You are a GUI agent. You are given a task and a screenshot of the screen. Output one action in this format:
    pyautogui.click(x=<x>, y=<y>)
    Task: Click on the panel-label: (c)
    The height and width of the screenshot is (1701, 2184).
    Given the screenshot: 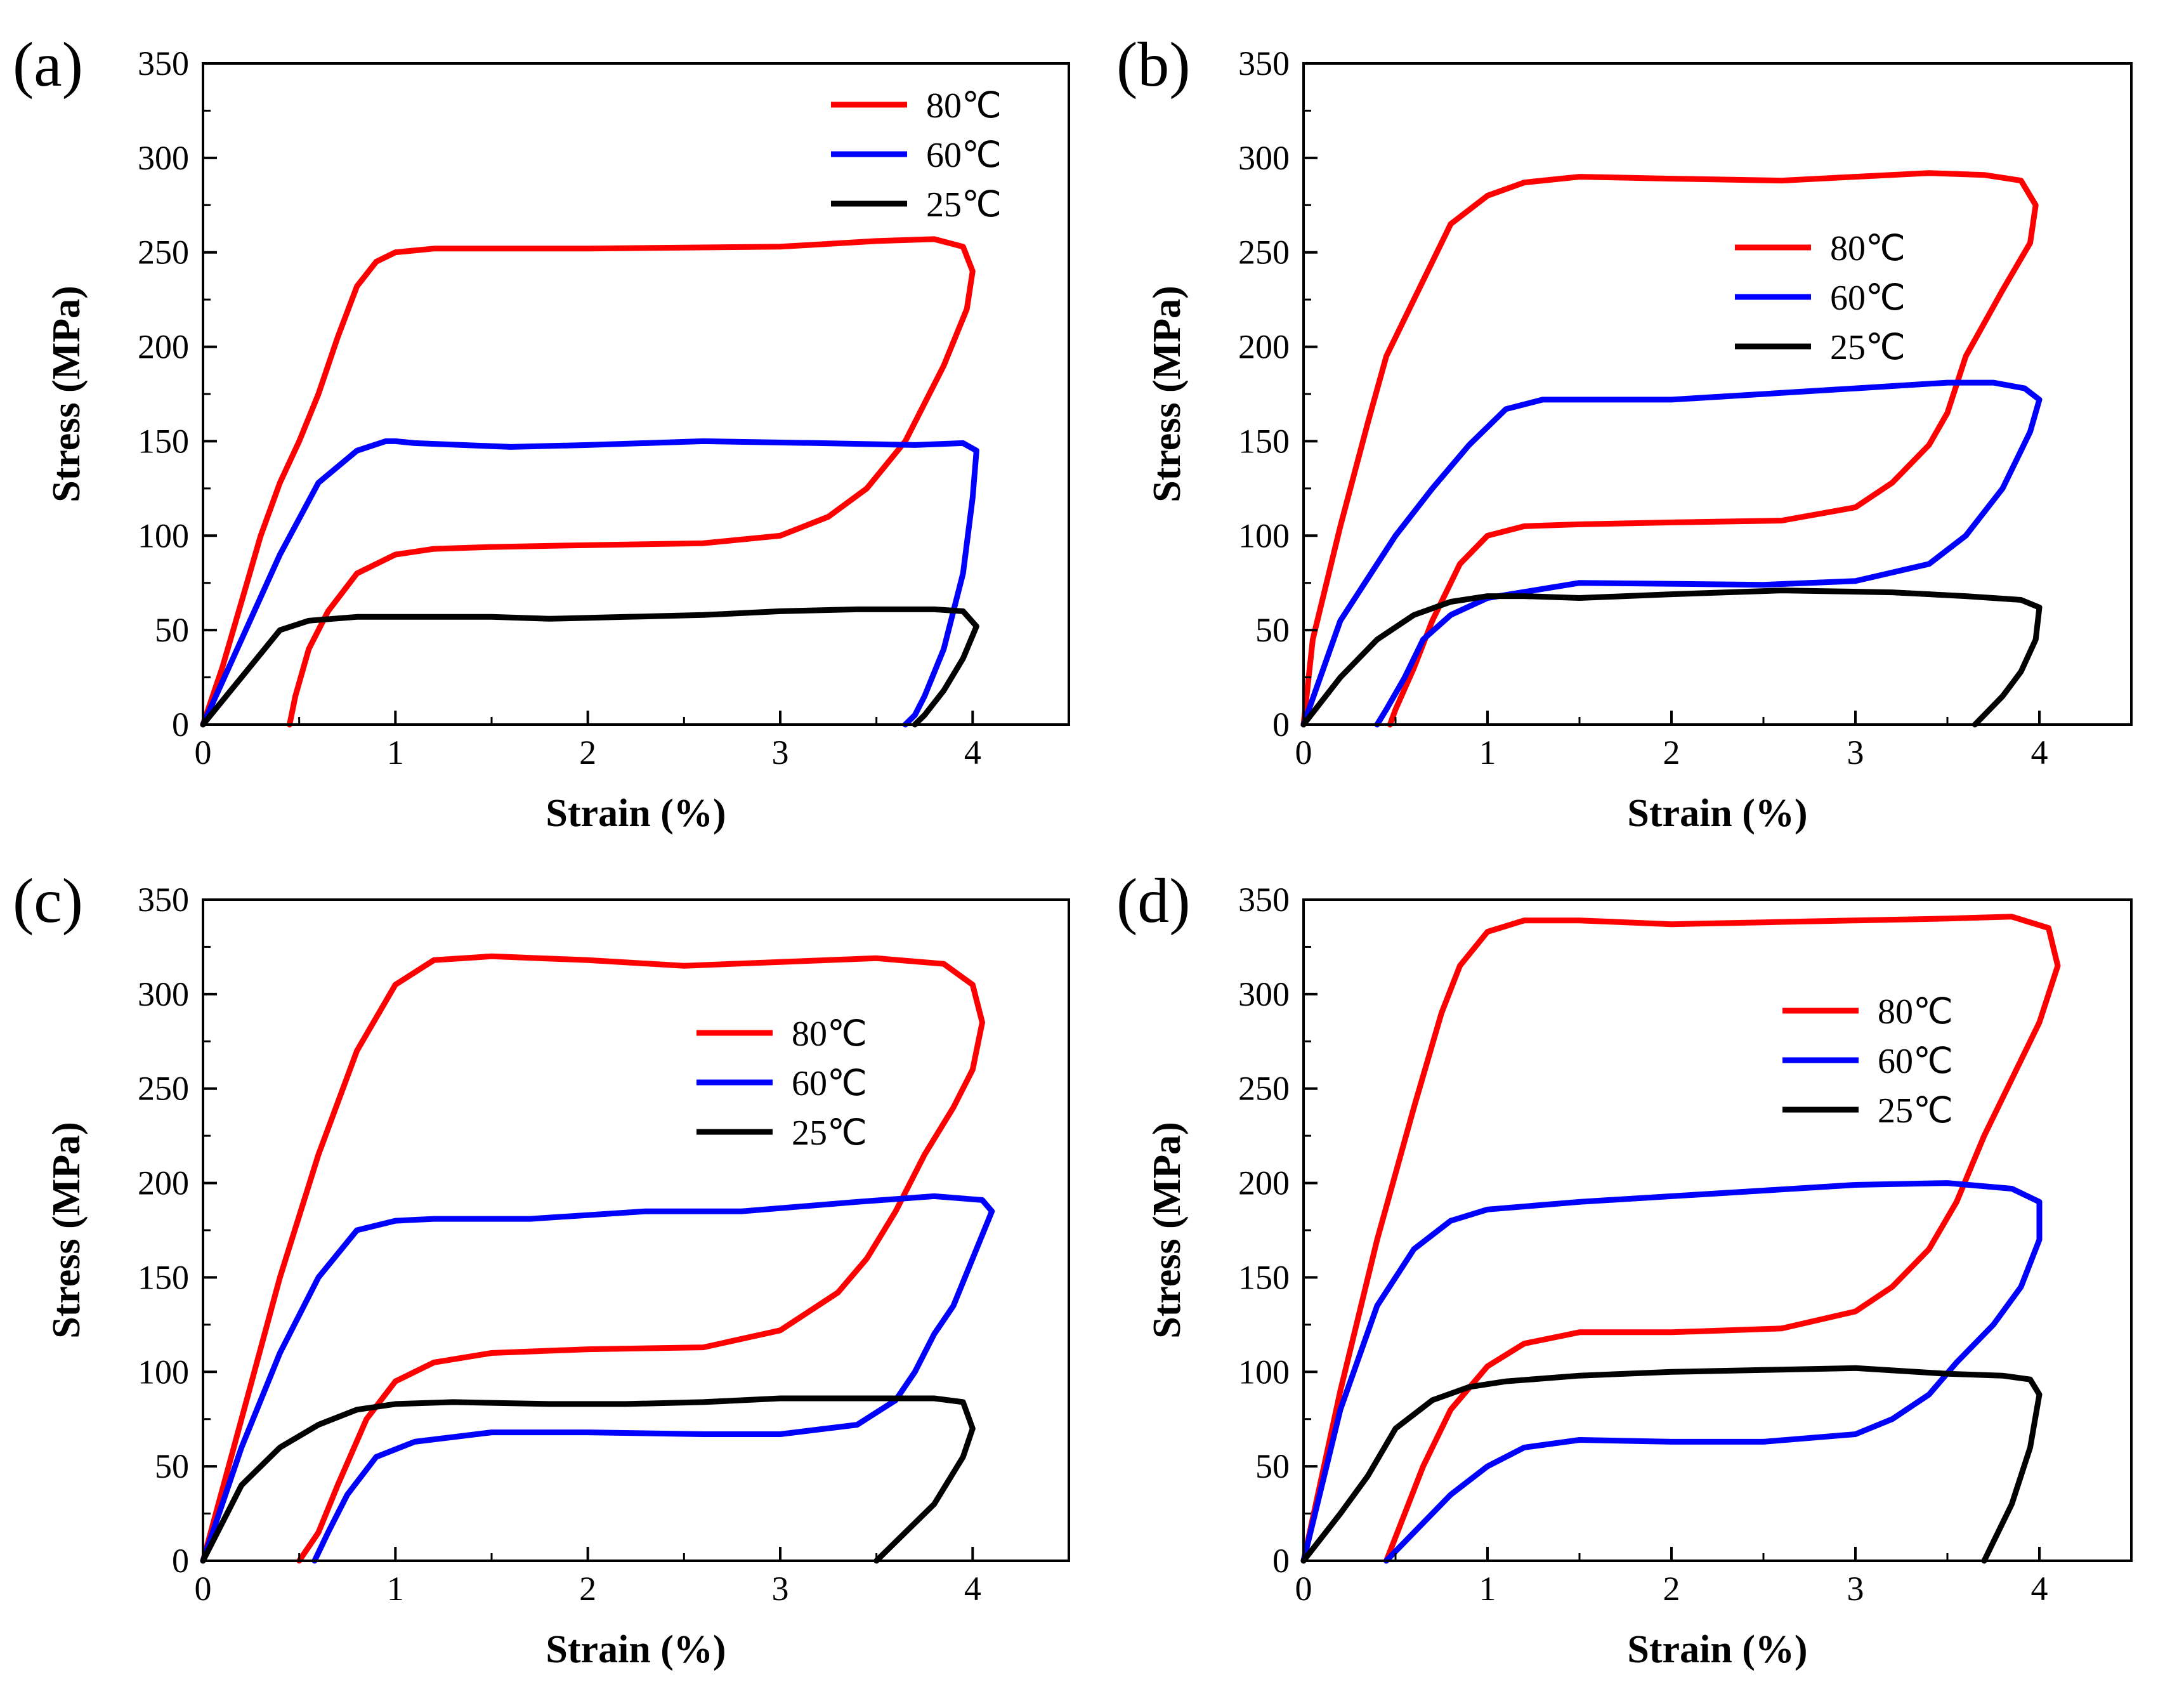 What is the action you would take?
    pyautogui.click(x=48, y=900)
    